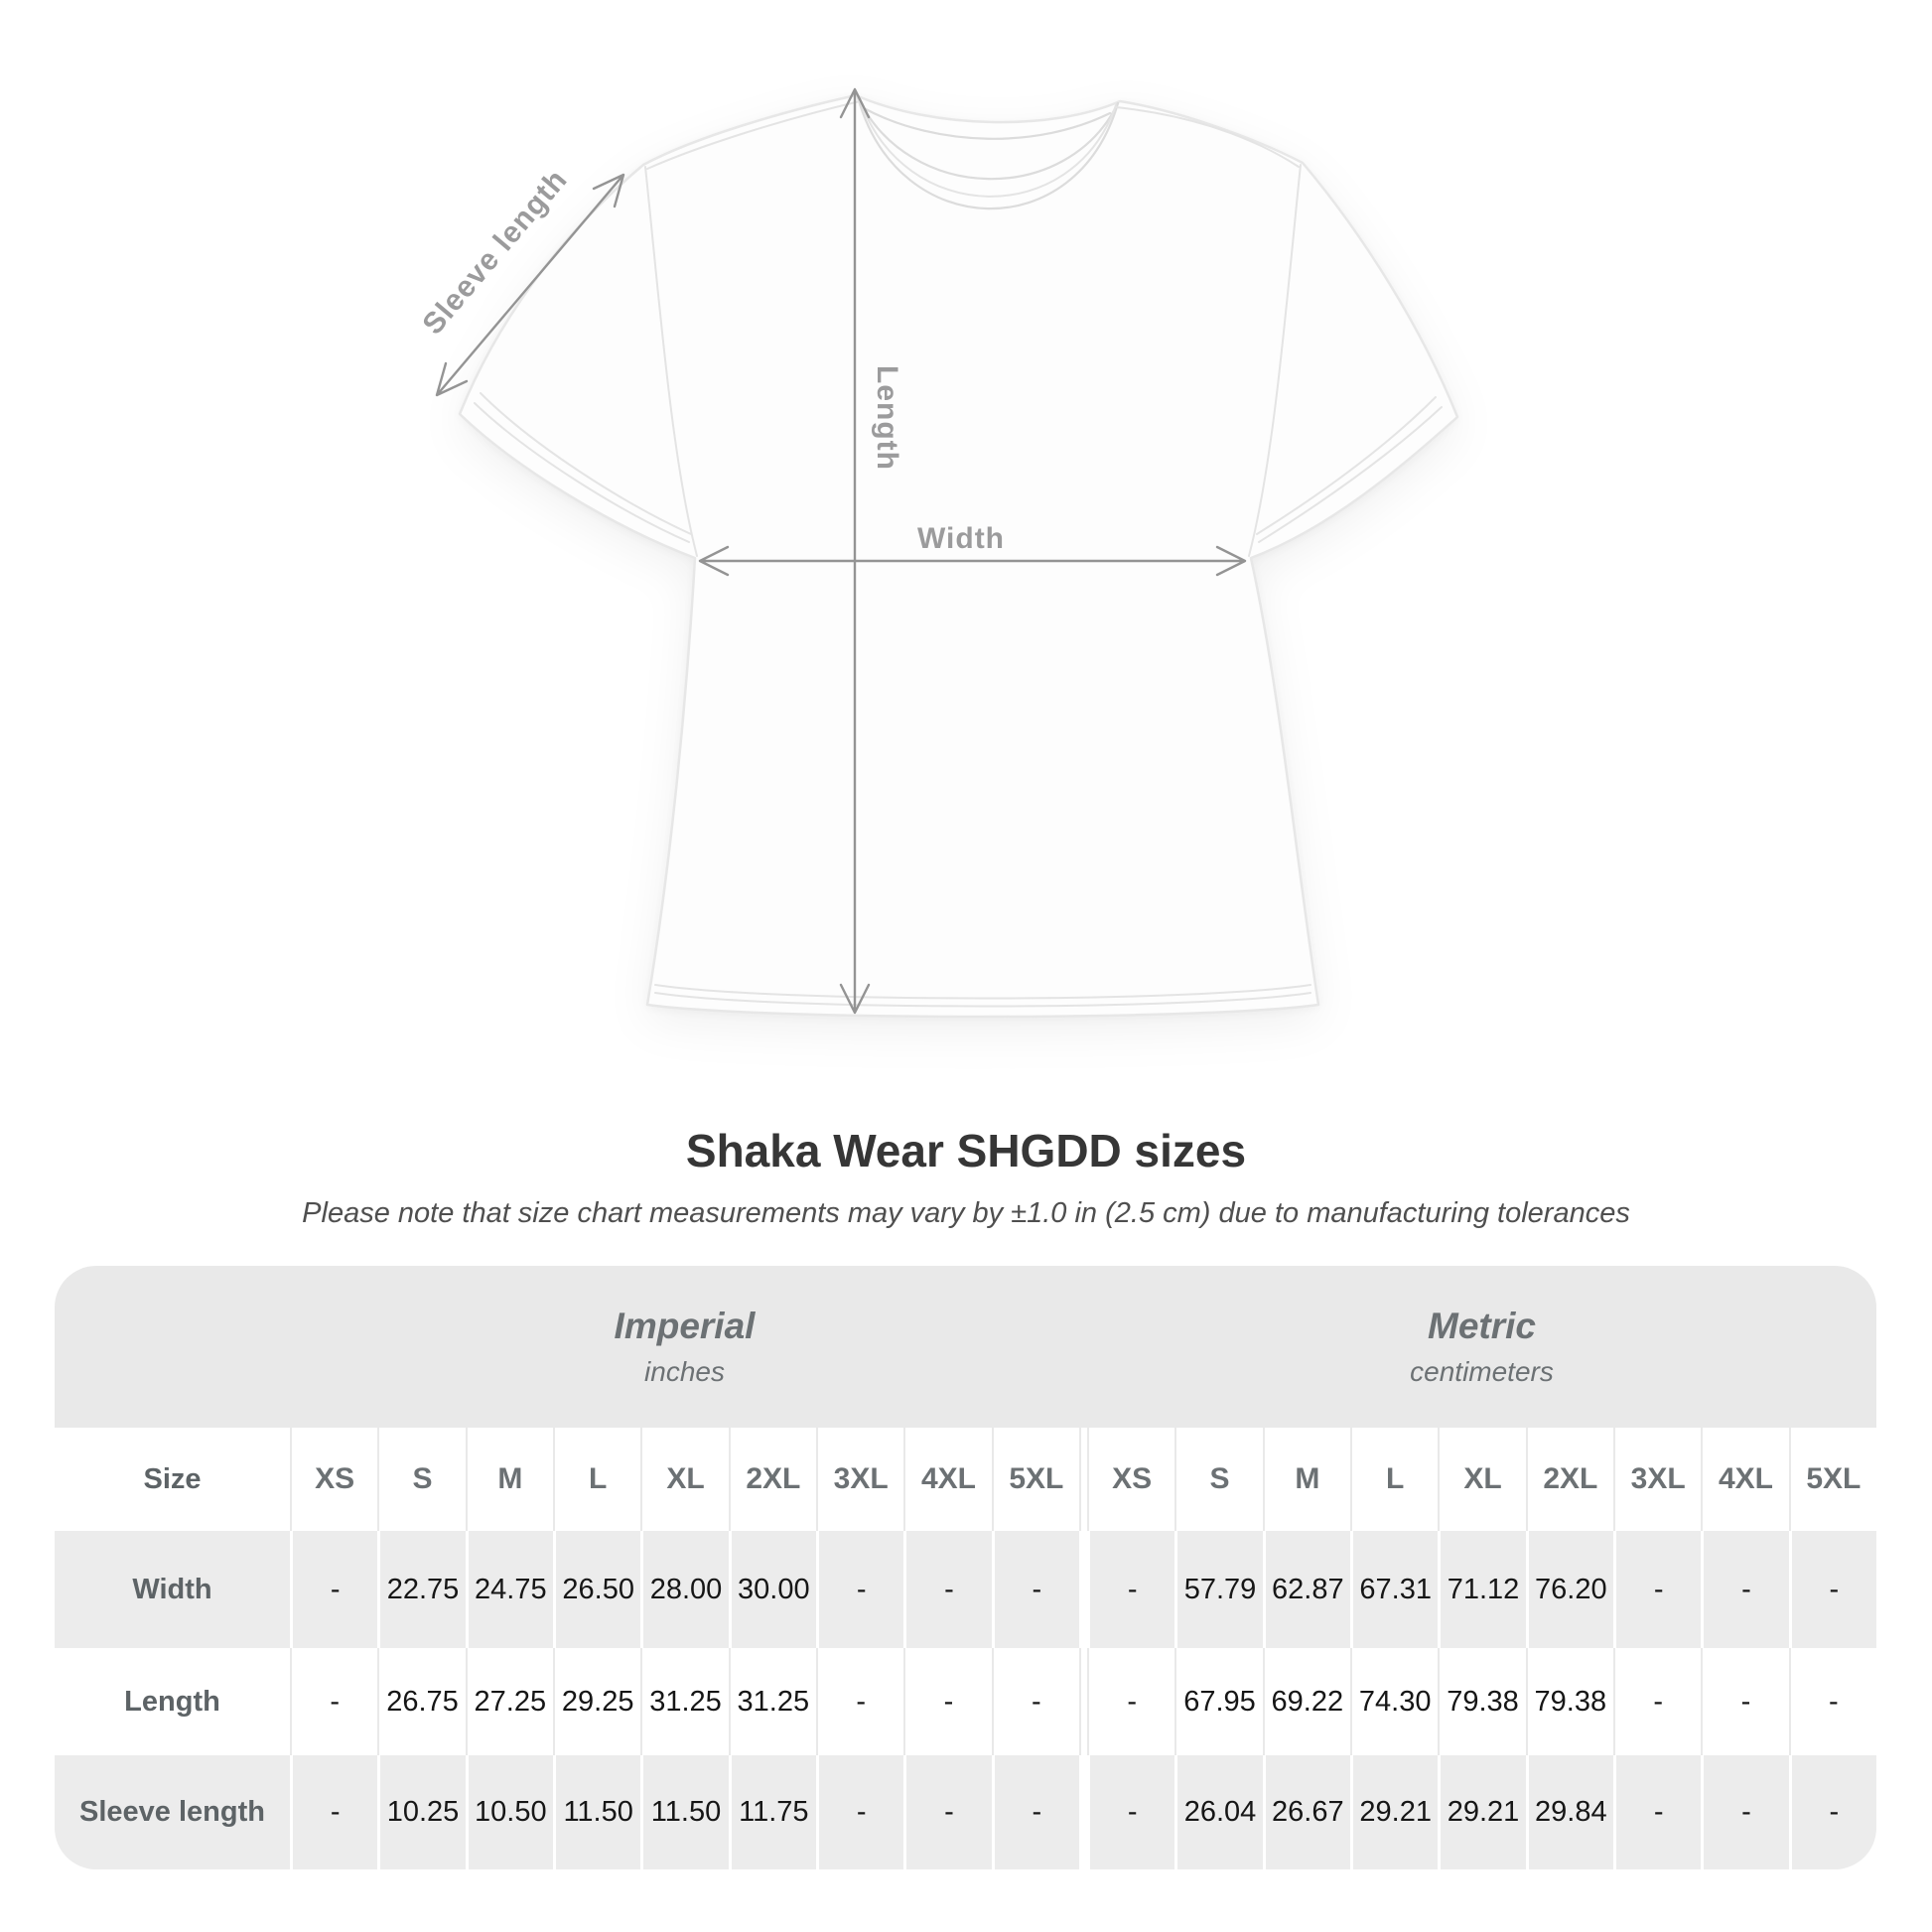 The image size is (1932, 1932). What do you see at coordinates (422, 1589) in the screenshot?
I see `value-cell: 22.75` at bounding box center [422, 1589].